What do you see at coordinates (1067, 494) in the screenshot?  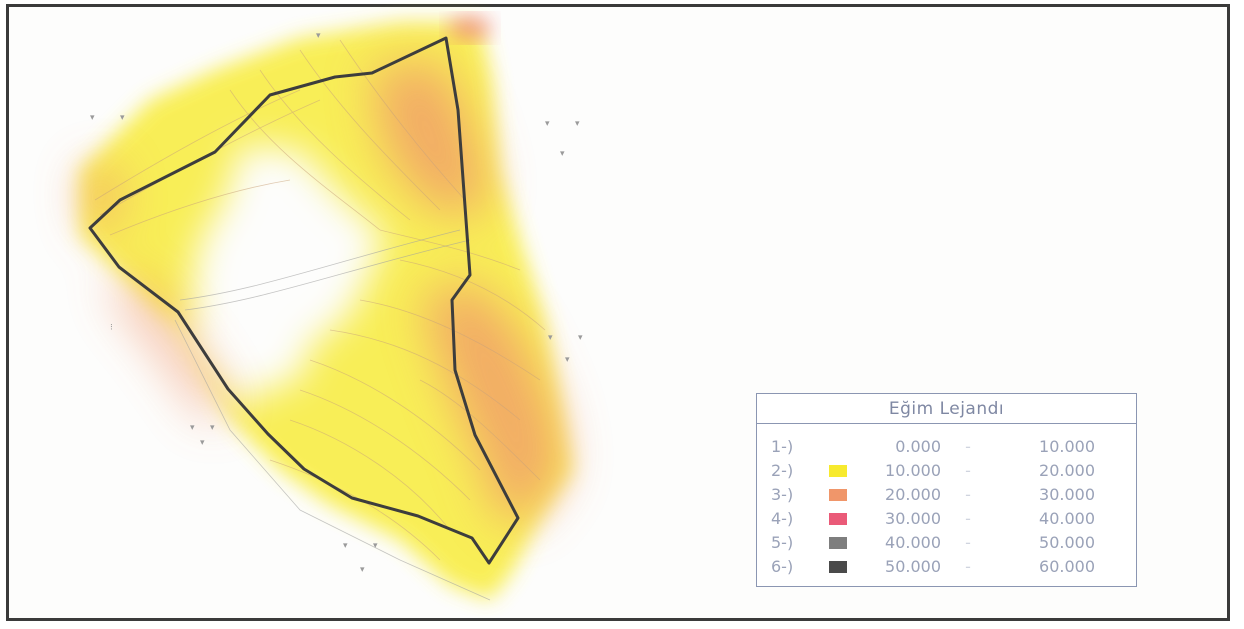 I see `legend-range-to: 30.000` at bounding box center [1067, 494].